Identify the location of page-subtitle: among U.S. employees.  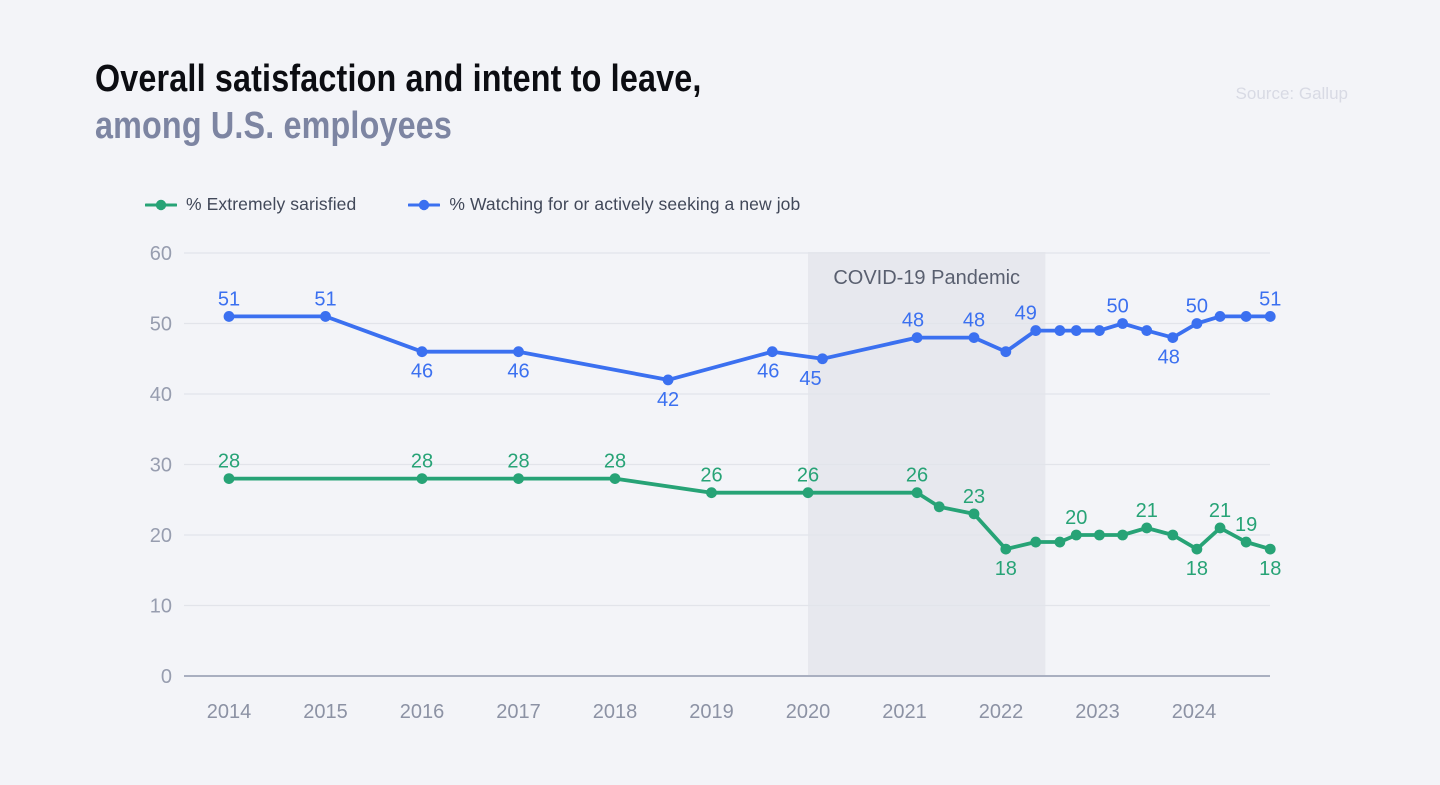
(274, 125).